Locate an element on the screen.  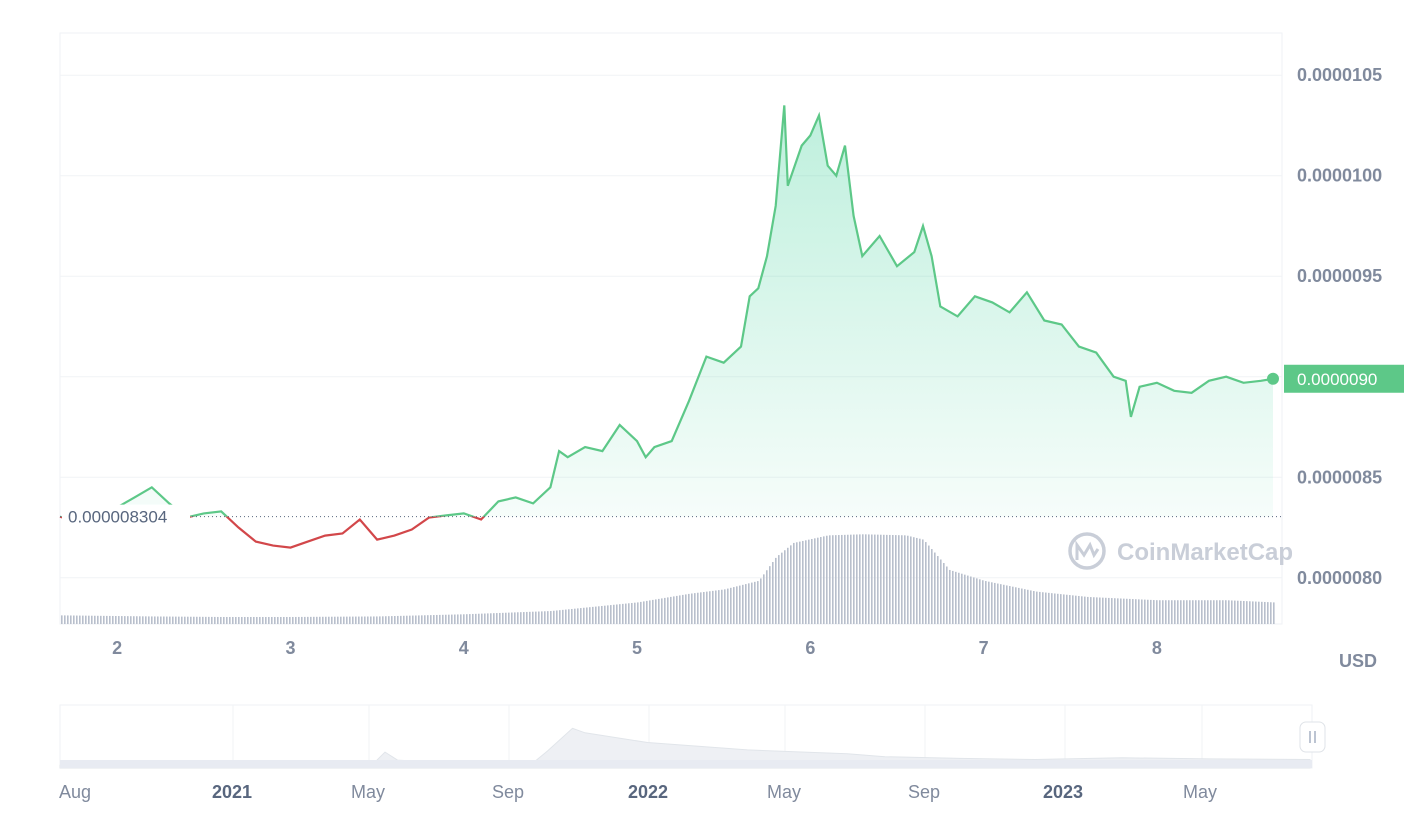
x-tick-label: 4 is located at coordinates (464, 648).